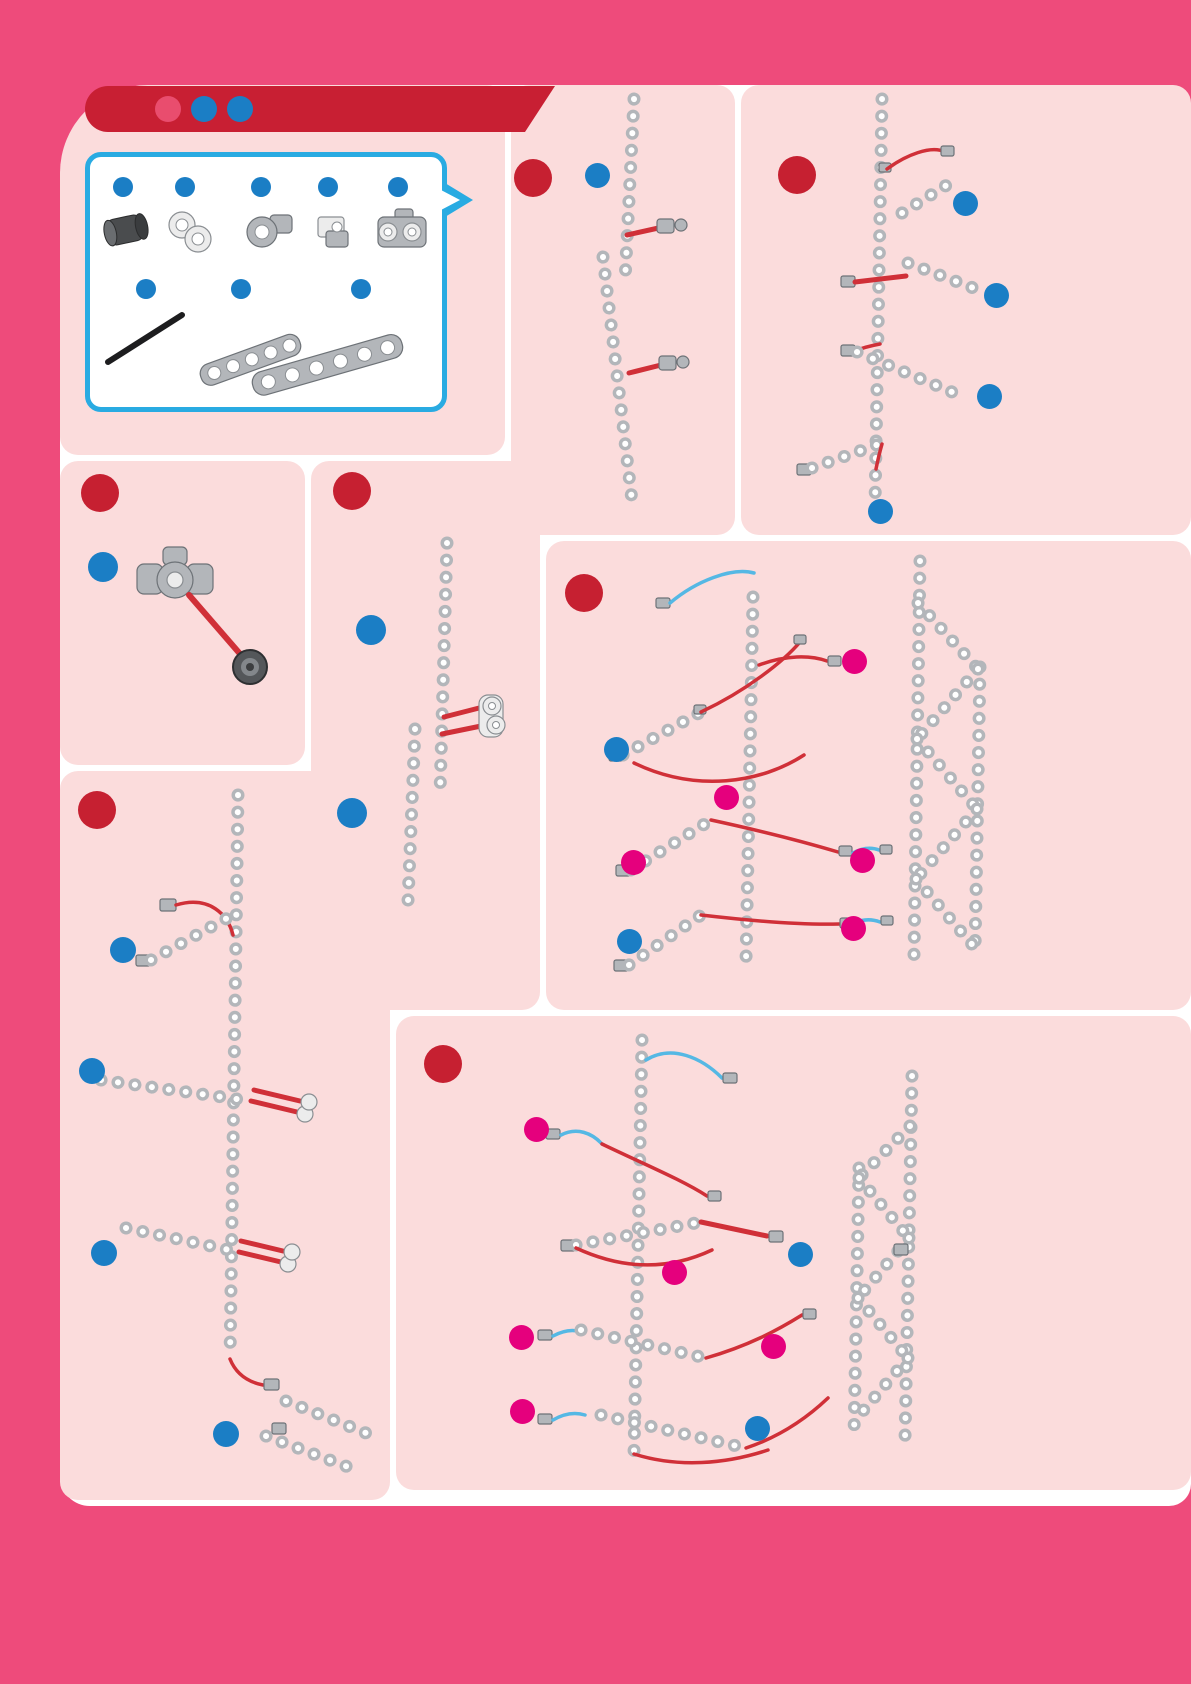 Image resolution: width=1191 pixels, height=1684 pixels. Describe the element at coordinates (402, 228) in the screenshot. I see `part-multi-port-block` at that location.